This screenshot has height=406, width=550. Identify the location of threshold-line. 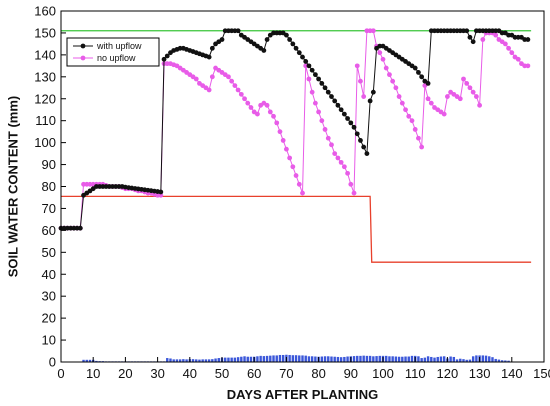
(296, 229).